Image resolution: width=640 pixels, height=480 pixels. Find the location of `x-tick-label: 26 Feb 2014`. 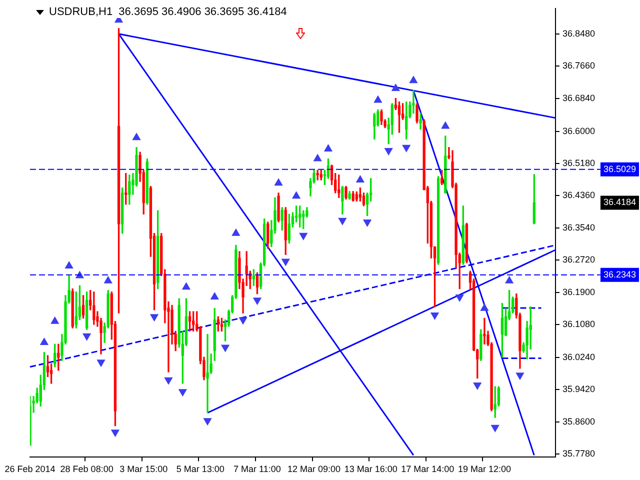

x-tick-label: 26 Feb 2014 is located at coordinates (30, 469).